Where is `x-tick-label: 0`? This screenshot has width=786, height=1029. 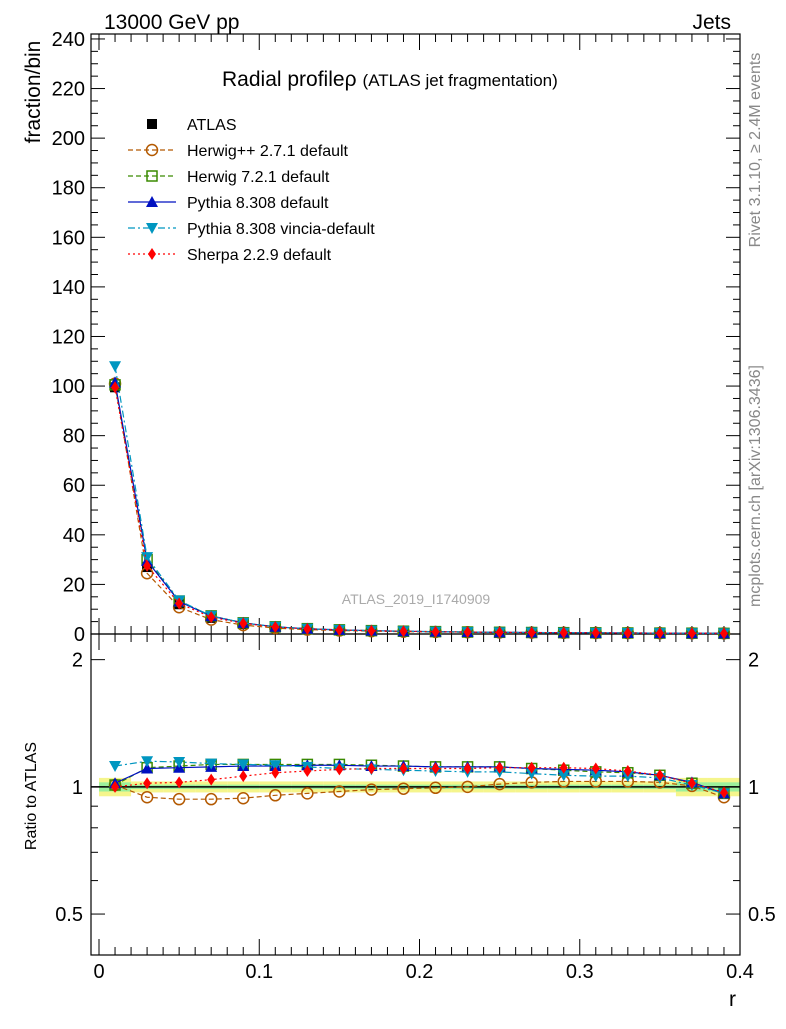
x-tick-label: 0 is located at coordinates (98, 972).